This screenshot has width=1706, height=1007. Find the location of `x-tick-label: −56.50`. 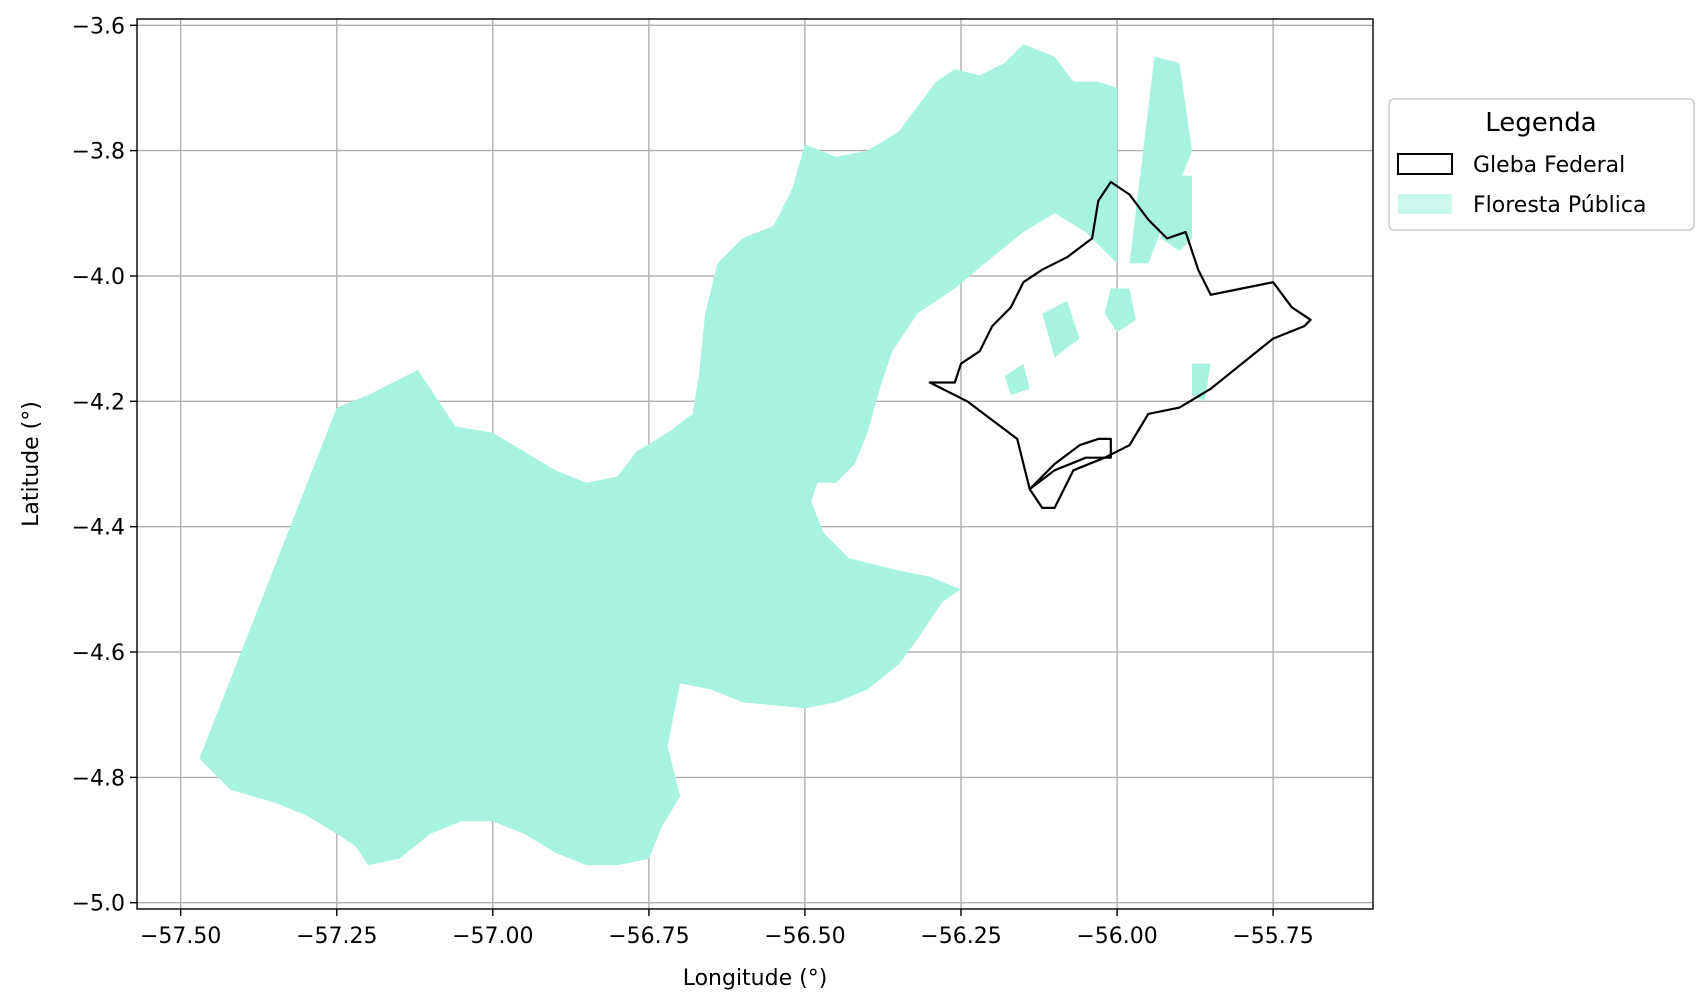

x-tick-label: −56.50 is located at coordinates (804, 936).